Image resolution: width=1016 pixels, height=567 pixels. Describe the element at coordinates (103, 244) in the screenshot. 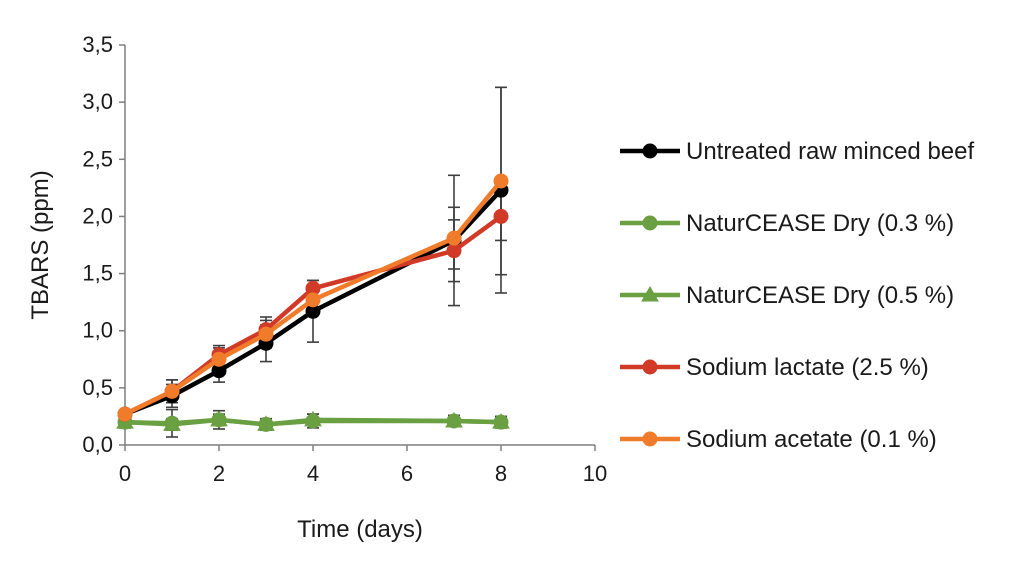

I see `y-ticks: 0,0 0,5 1,0 1,5 2,0 2,5 3,0 3,5` at that location.